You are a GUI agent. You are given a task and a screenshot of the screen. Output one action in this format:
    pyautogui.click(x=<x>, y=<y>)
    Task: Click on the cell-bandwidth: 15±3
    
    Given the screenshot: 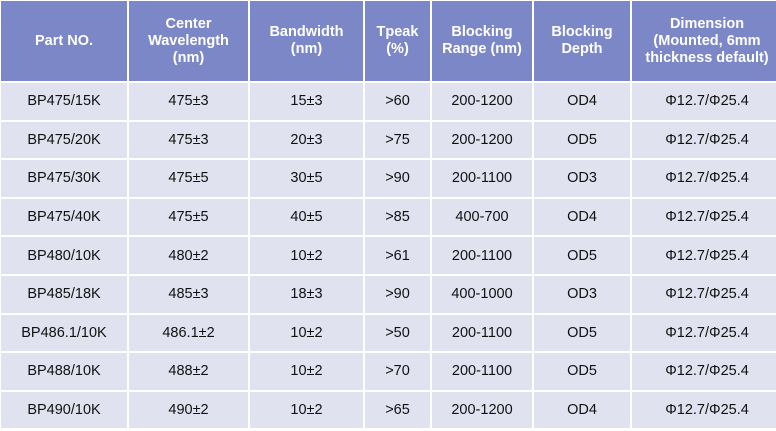 What is the action you would take?
    pyautogui.click(x=306, y=101)
    